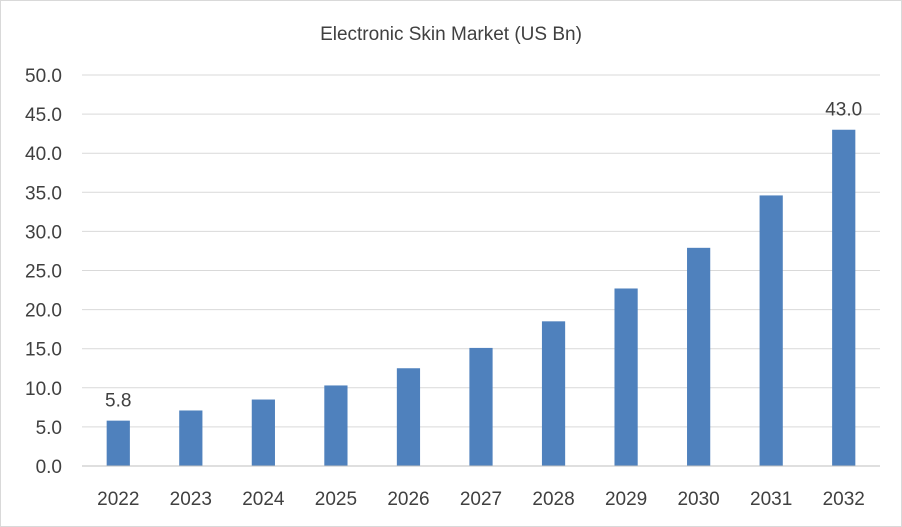 The height and width of the screenshot is (527, 902). I want to click on y-tick-label: 35.0, so click(43, 193).